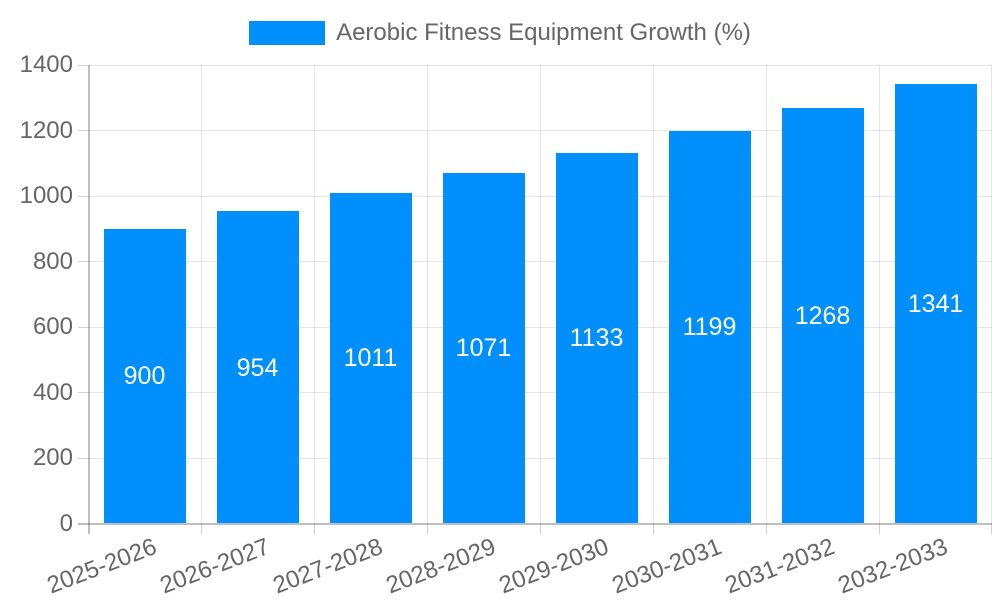 The height and width of the screenshot is (600, 1000). I want to click on y-axis-label: 200, so click(52, 458).